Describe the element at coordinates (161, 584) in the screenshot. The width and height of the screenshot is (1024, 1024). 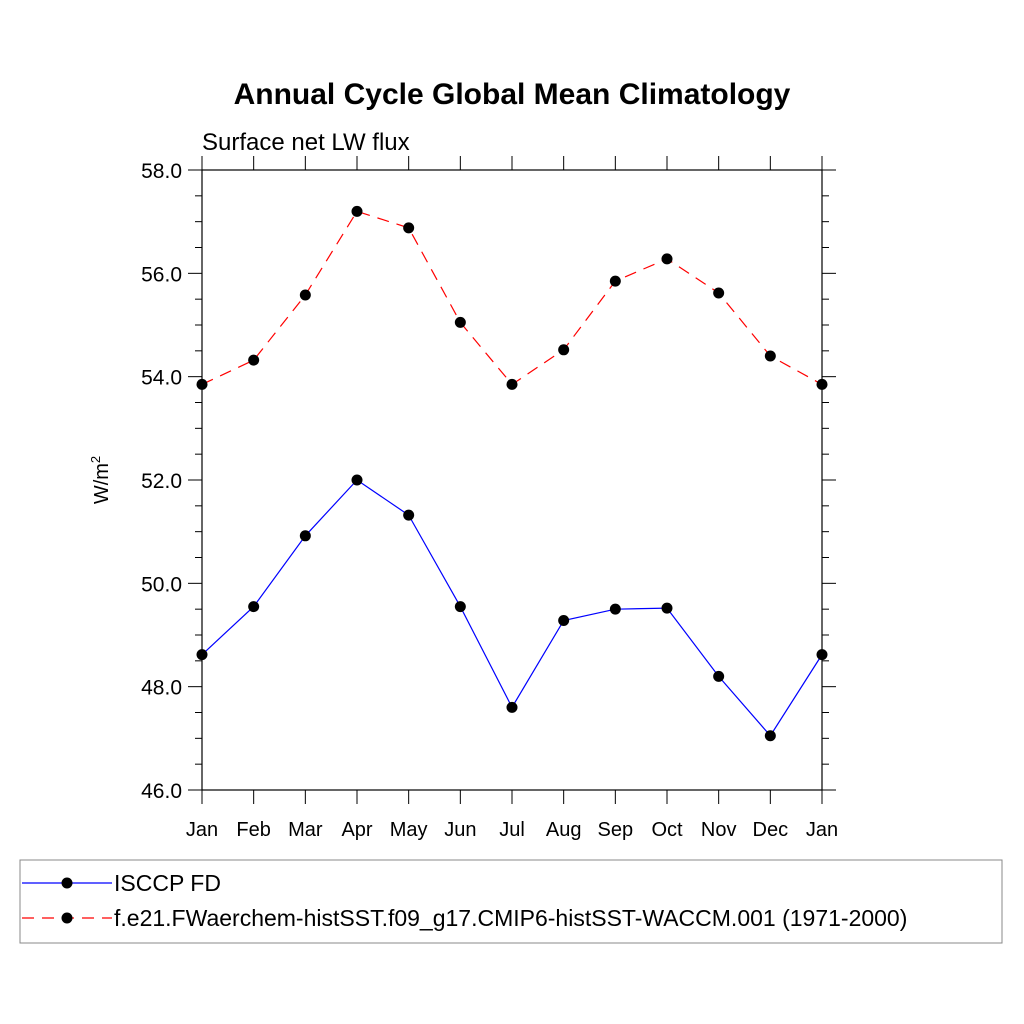
I see `y-tick-label: 50.0` at that location.